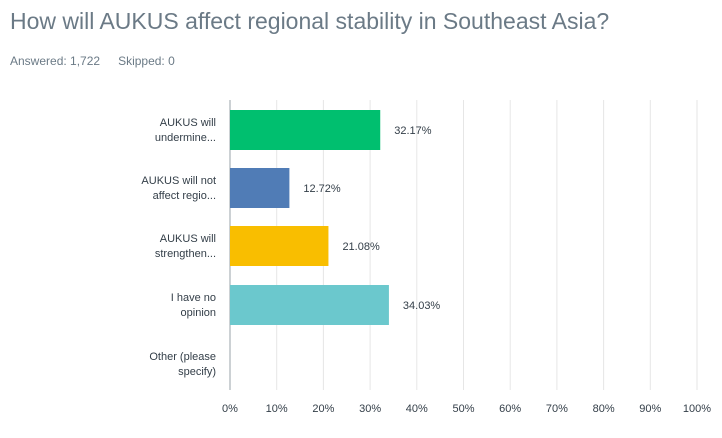  Describe the element at coordinates (417, 409) in the screenshot. I see `x-tick-label: 40%` at that location.